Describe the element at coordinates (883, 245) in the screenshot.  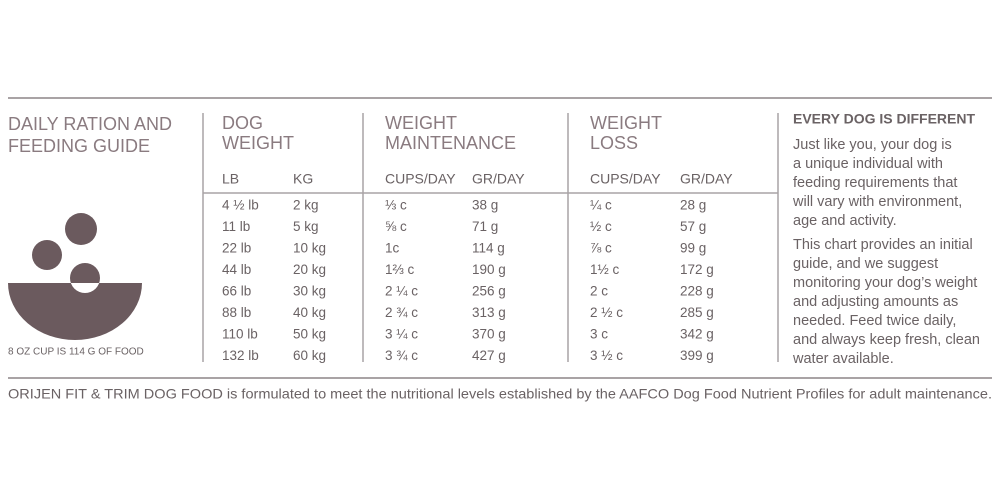
I see `sidebar-line: This chart provides an initial` at that location.